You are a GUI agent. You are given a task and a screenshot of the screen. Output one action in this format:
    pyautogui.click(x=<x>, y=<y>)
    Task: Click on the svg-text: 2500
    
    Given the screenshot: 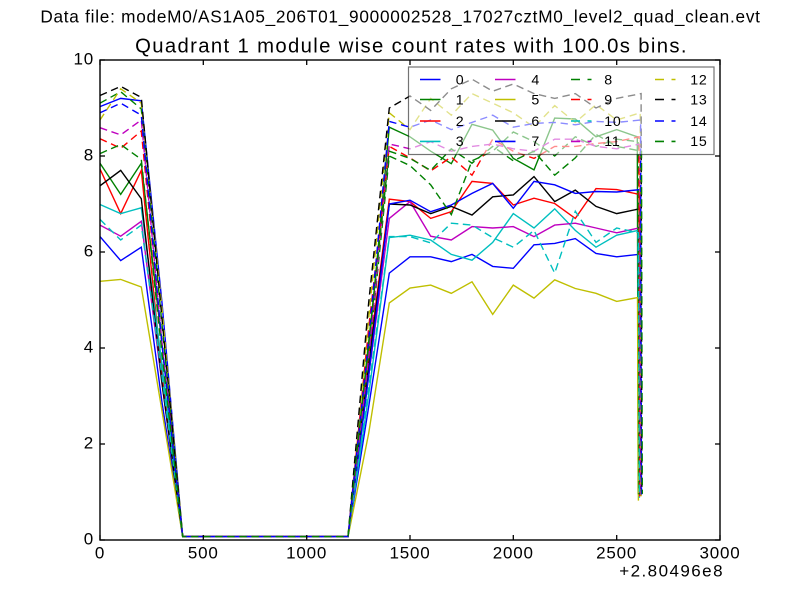 What is the action you would take?
    pyautogui.click(x=616, y=553)
    